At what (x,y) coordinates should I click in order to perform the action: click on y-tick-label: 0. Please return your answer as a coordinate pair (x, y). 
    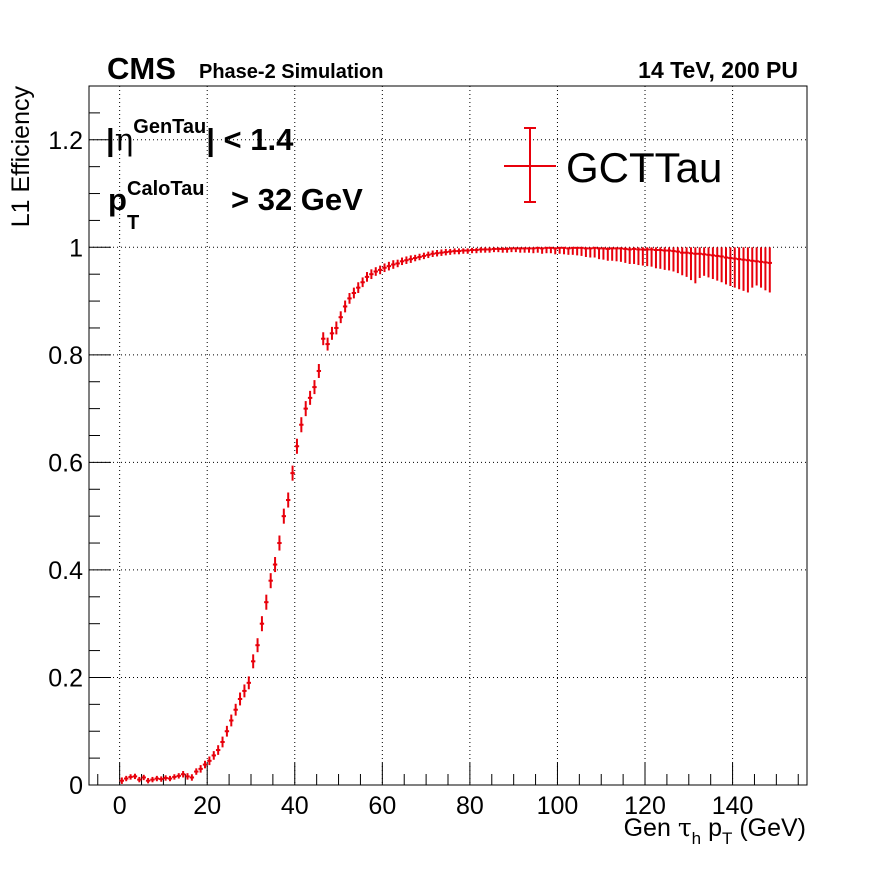
    Looking at the image, I should click on (76, 786).